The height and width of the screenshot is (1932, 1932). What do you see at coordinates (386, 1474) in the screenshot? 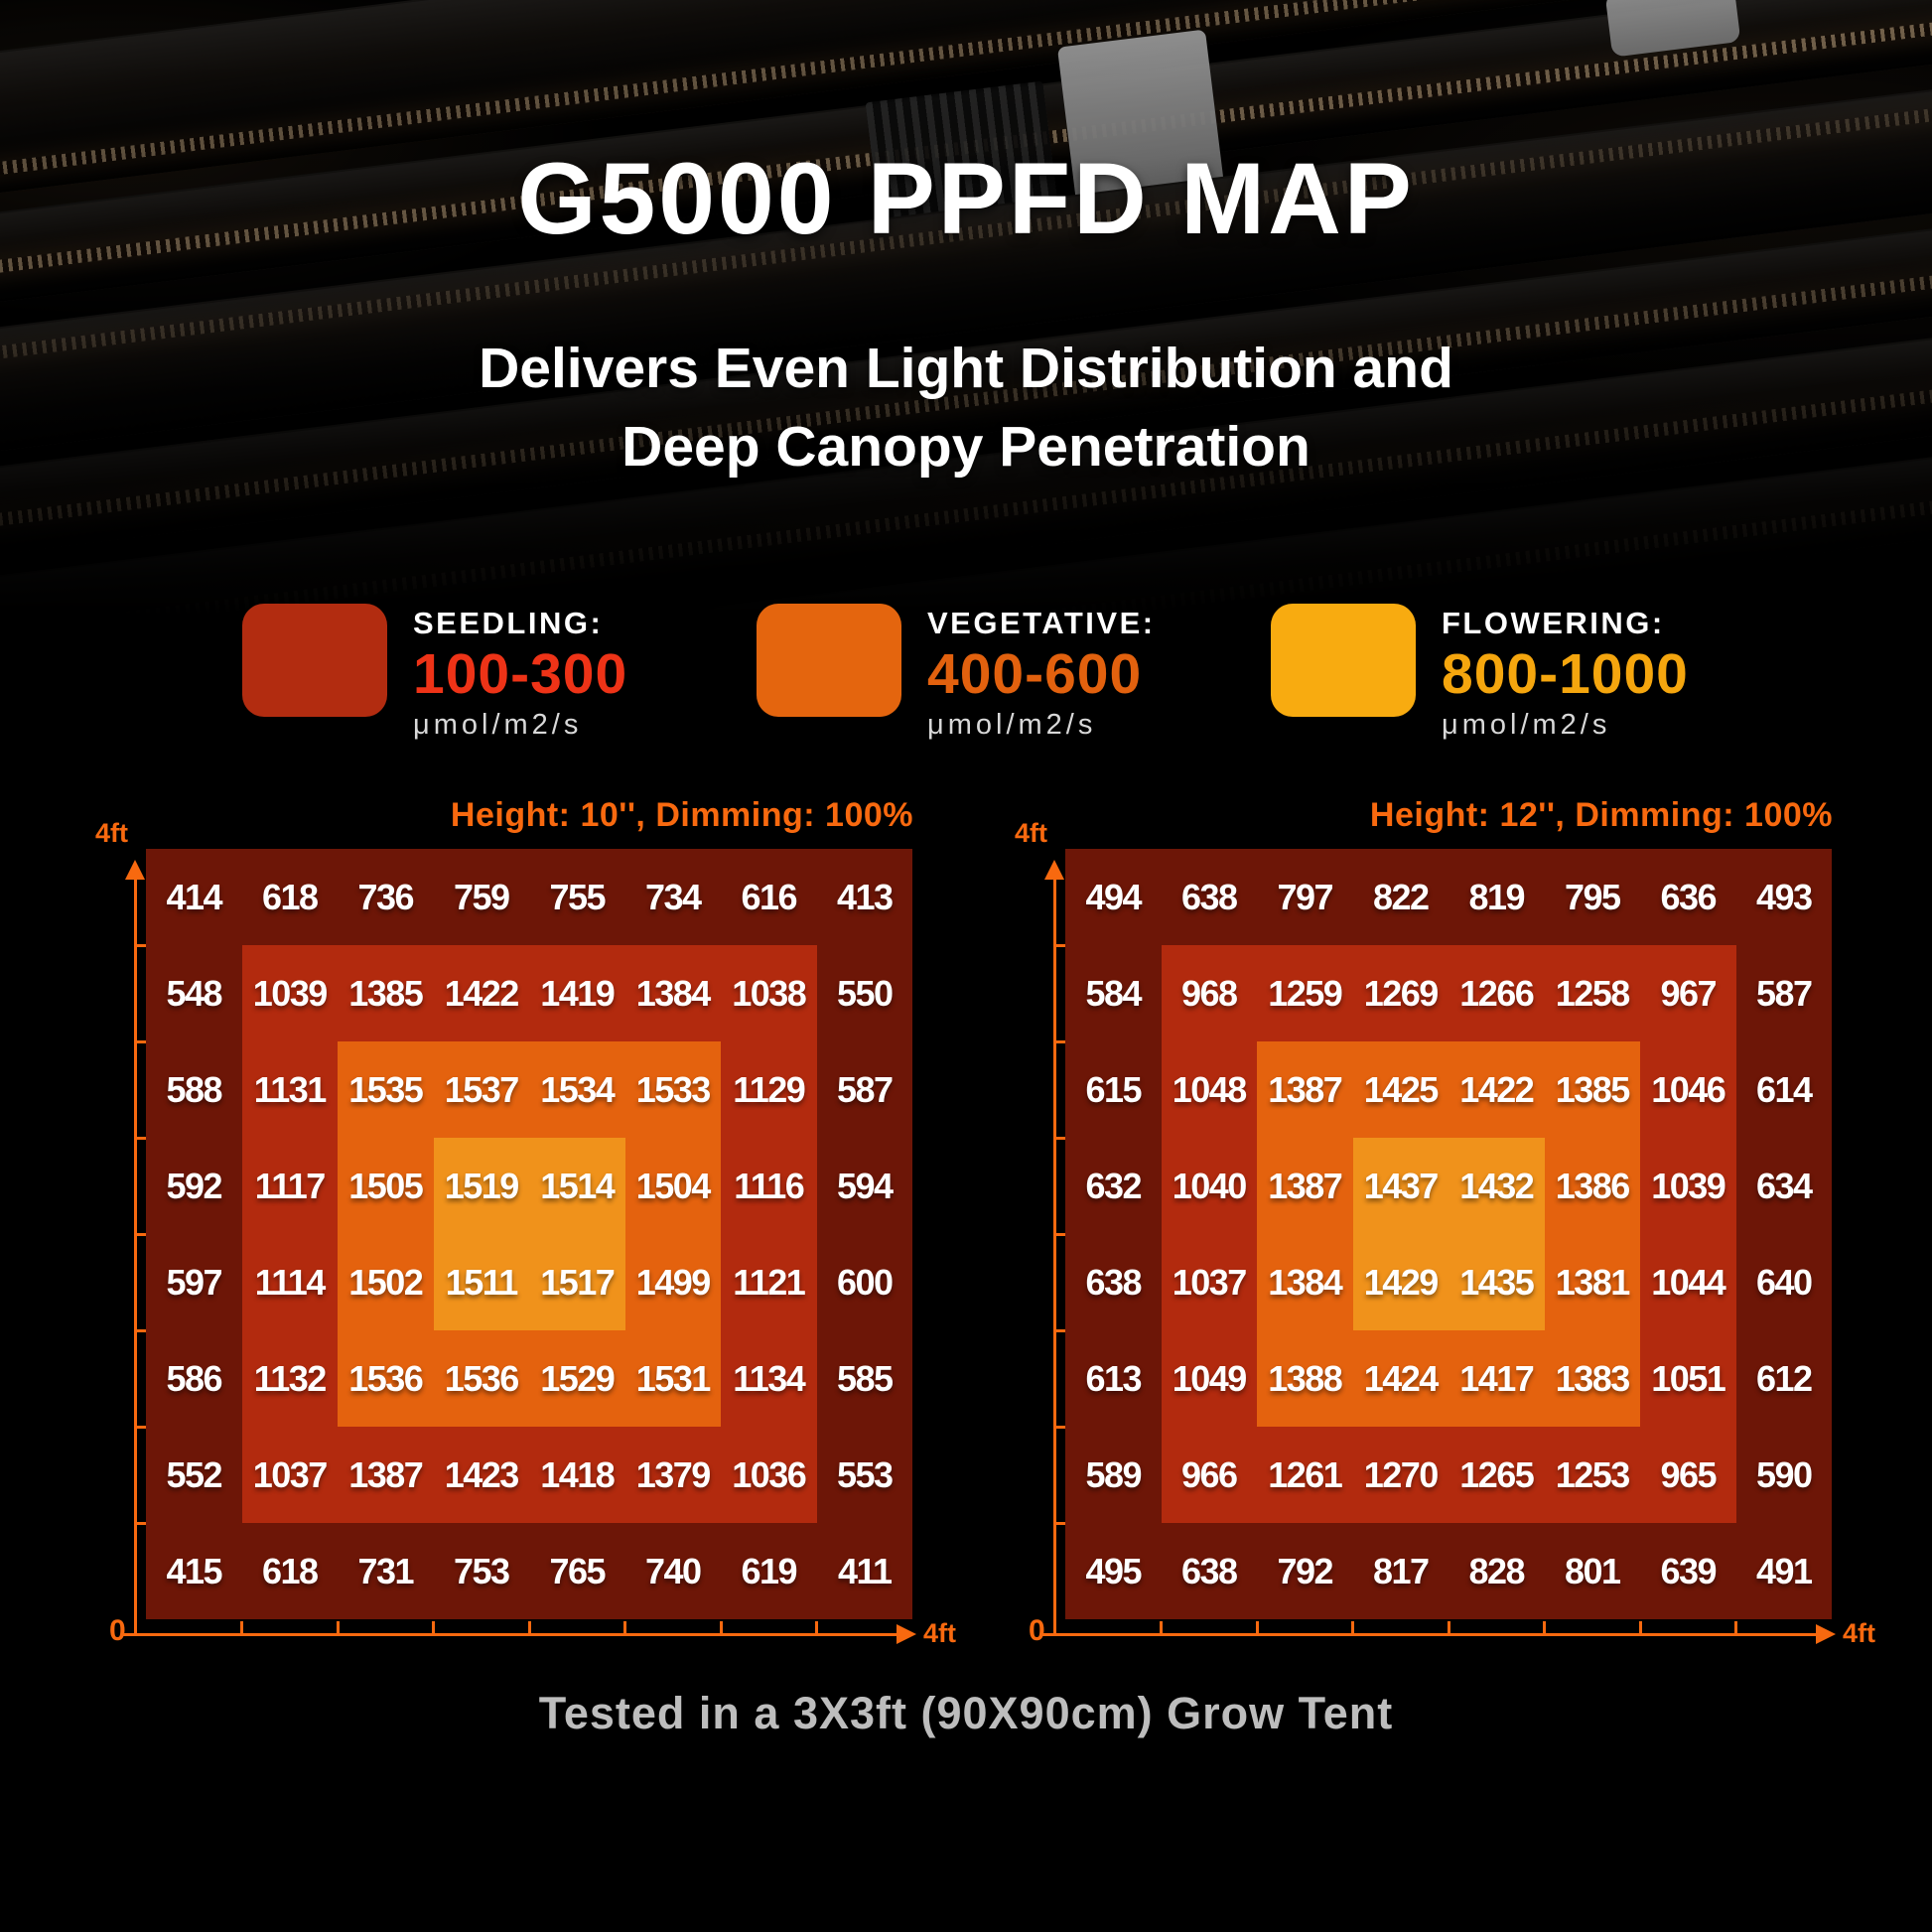
I see `ppfd-value-cell: 1387` at bounding box center [386, 1474].